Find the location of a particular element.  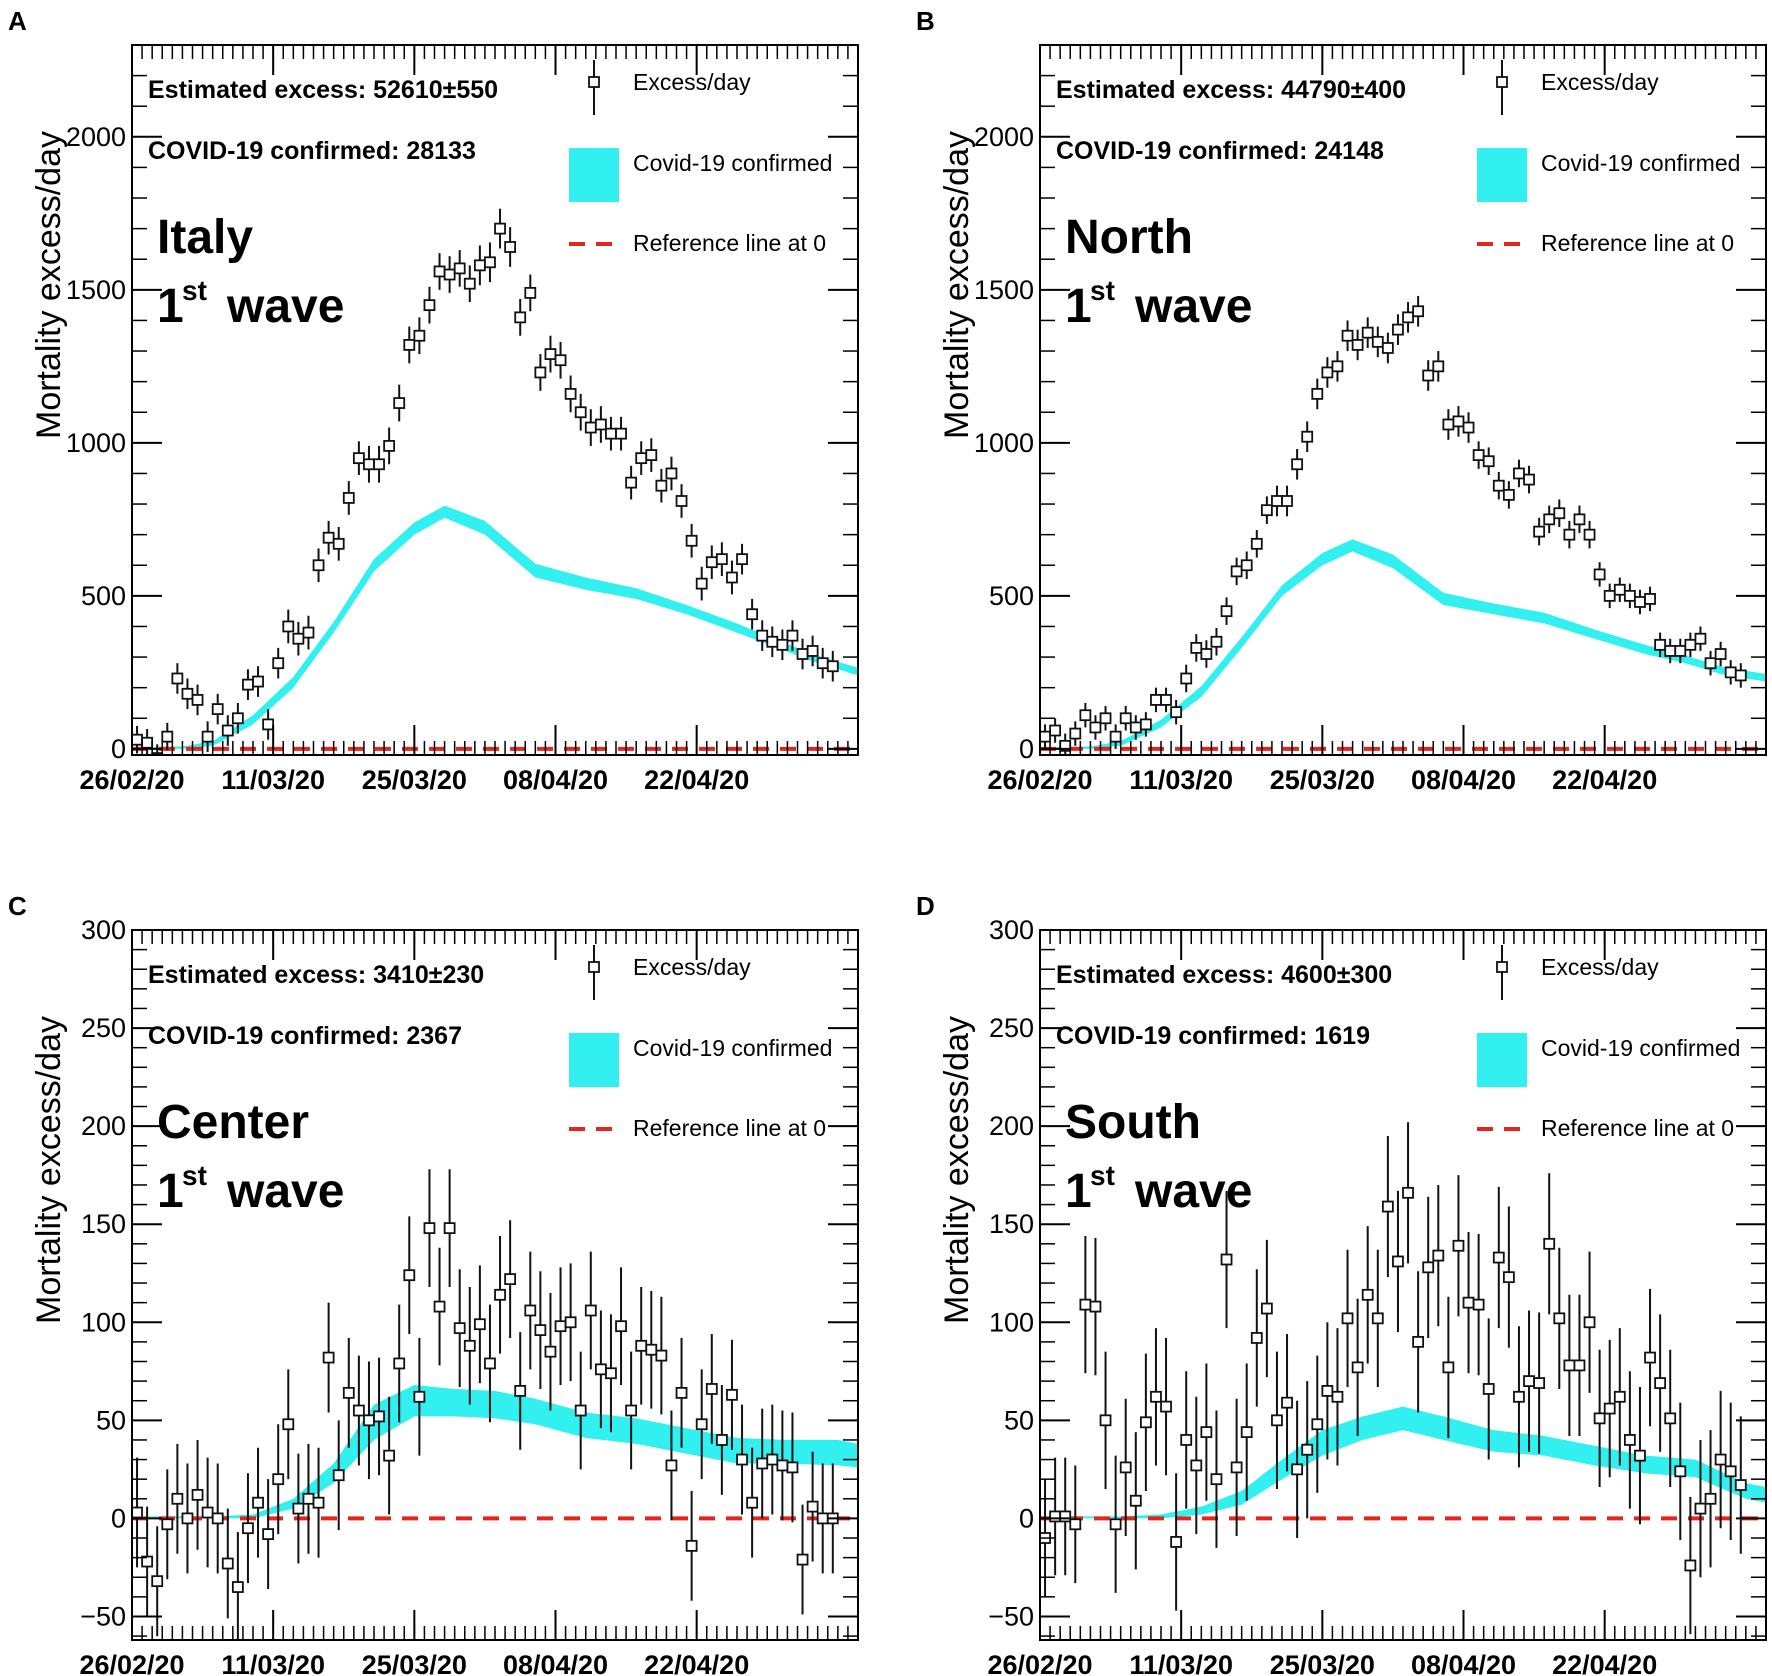

y-tick-label: 250 is located at coordinates (1011, 1028).